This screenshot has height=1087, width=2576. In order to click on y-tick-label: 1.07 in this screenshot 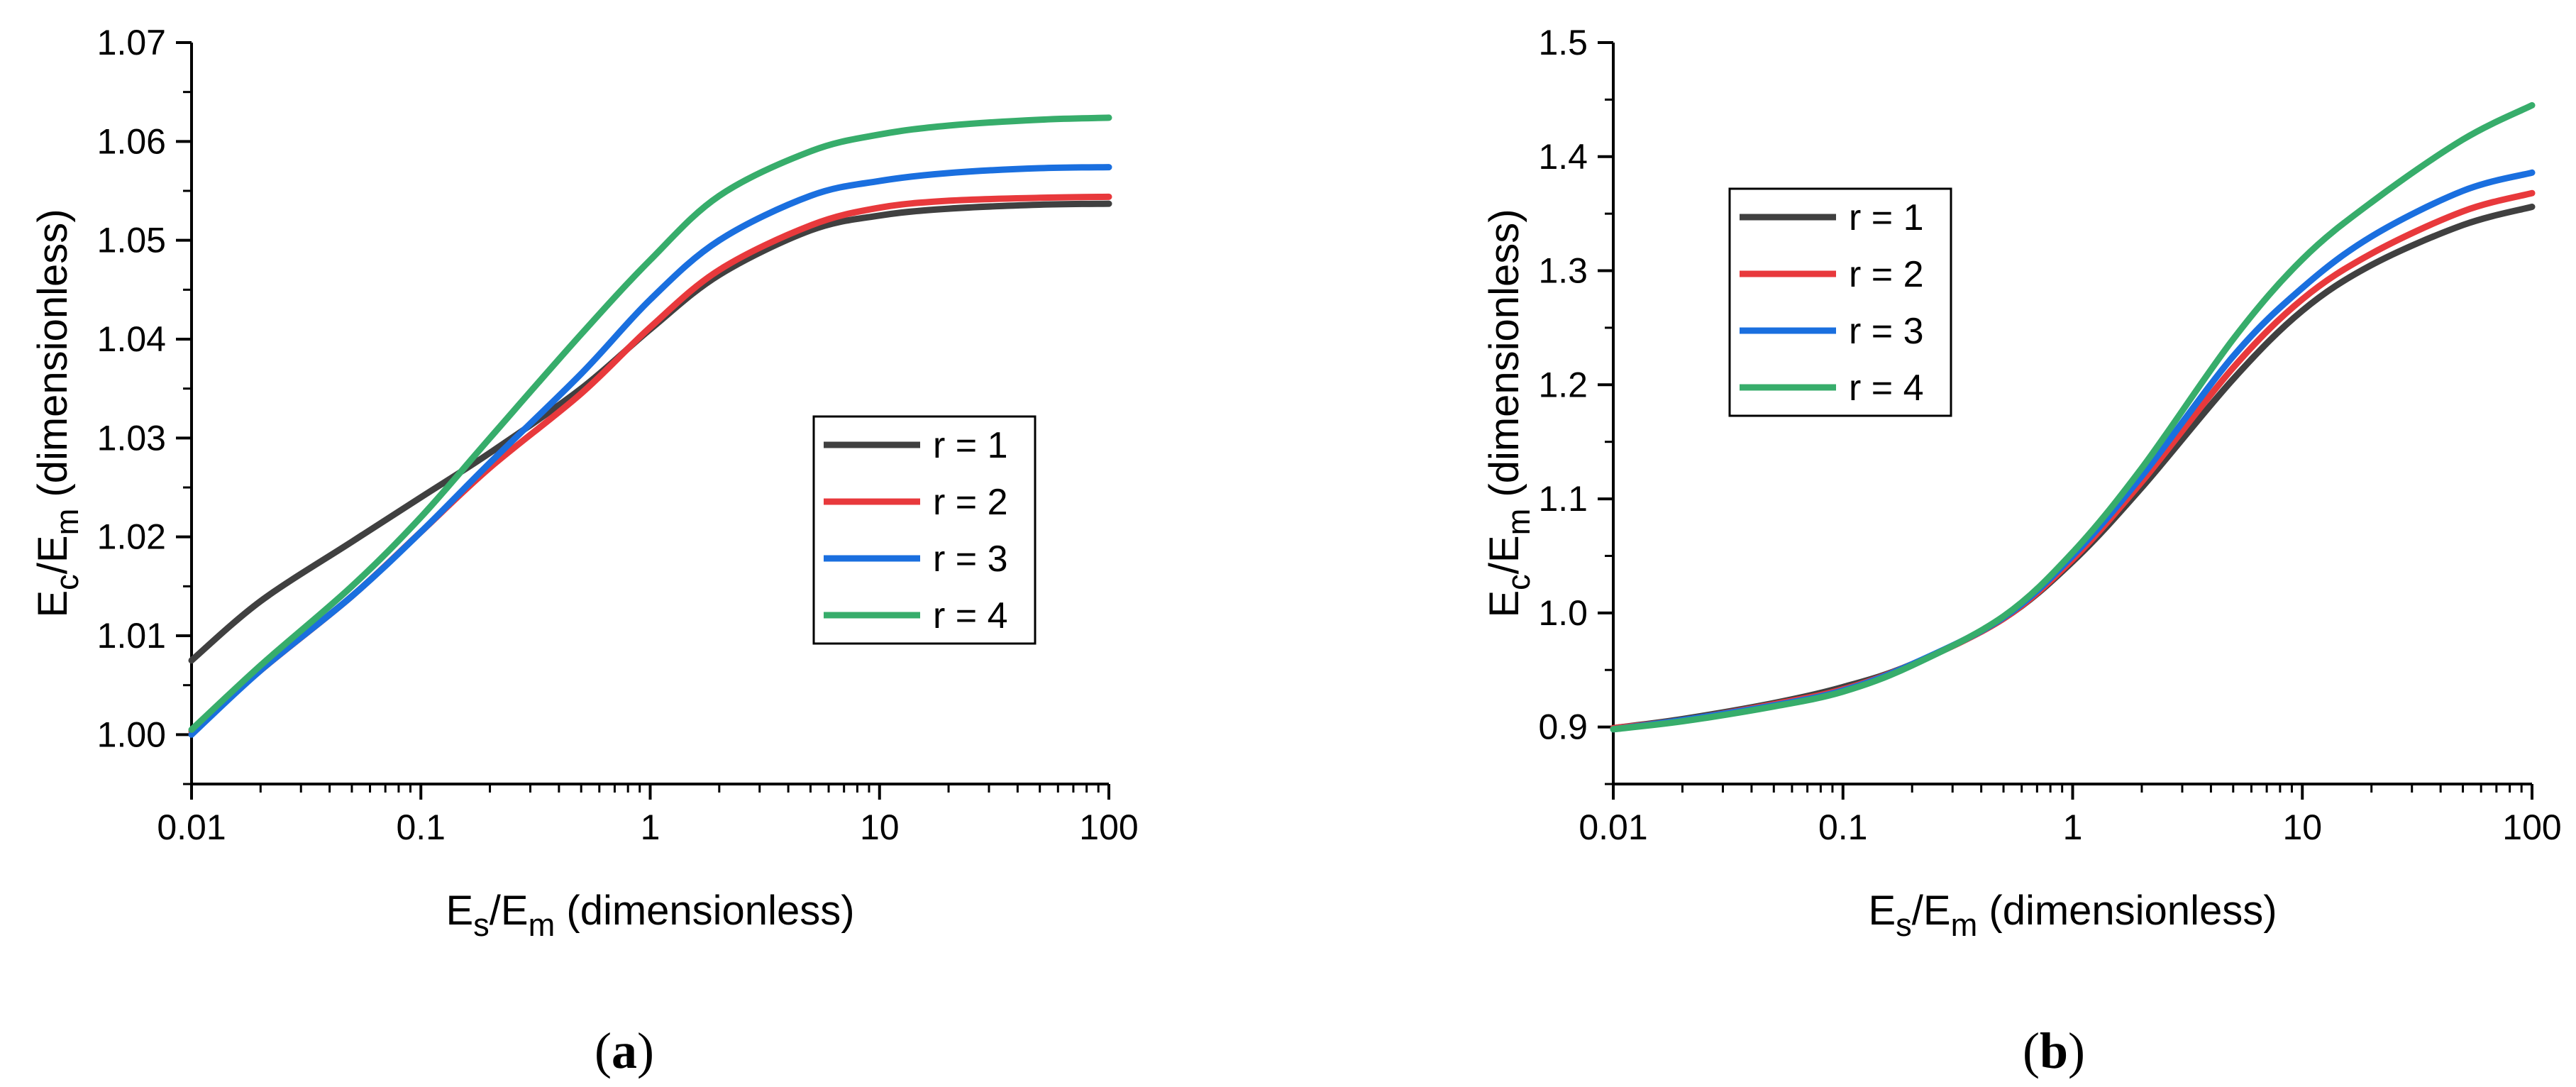, I will do `click(131, 42)`.